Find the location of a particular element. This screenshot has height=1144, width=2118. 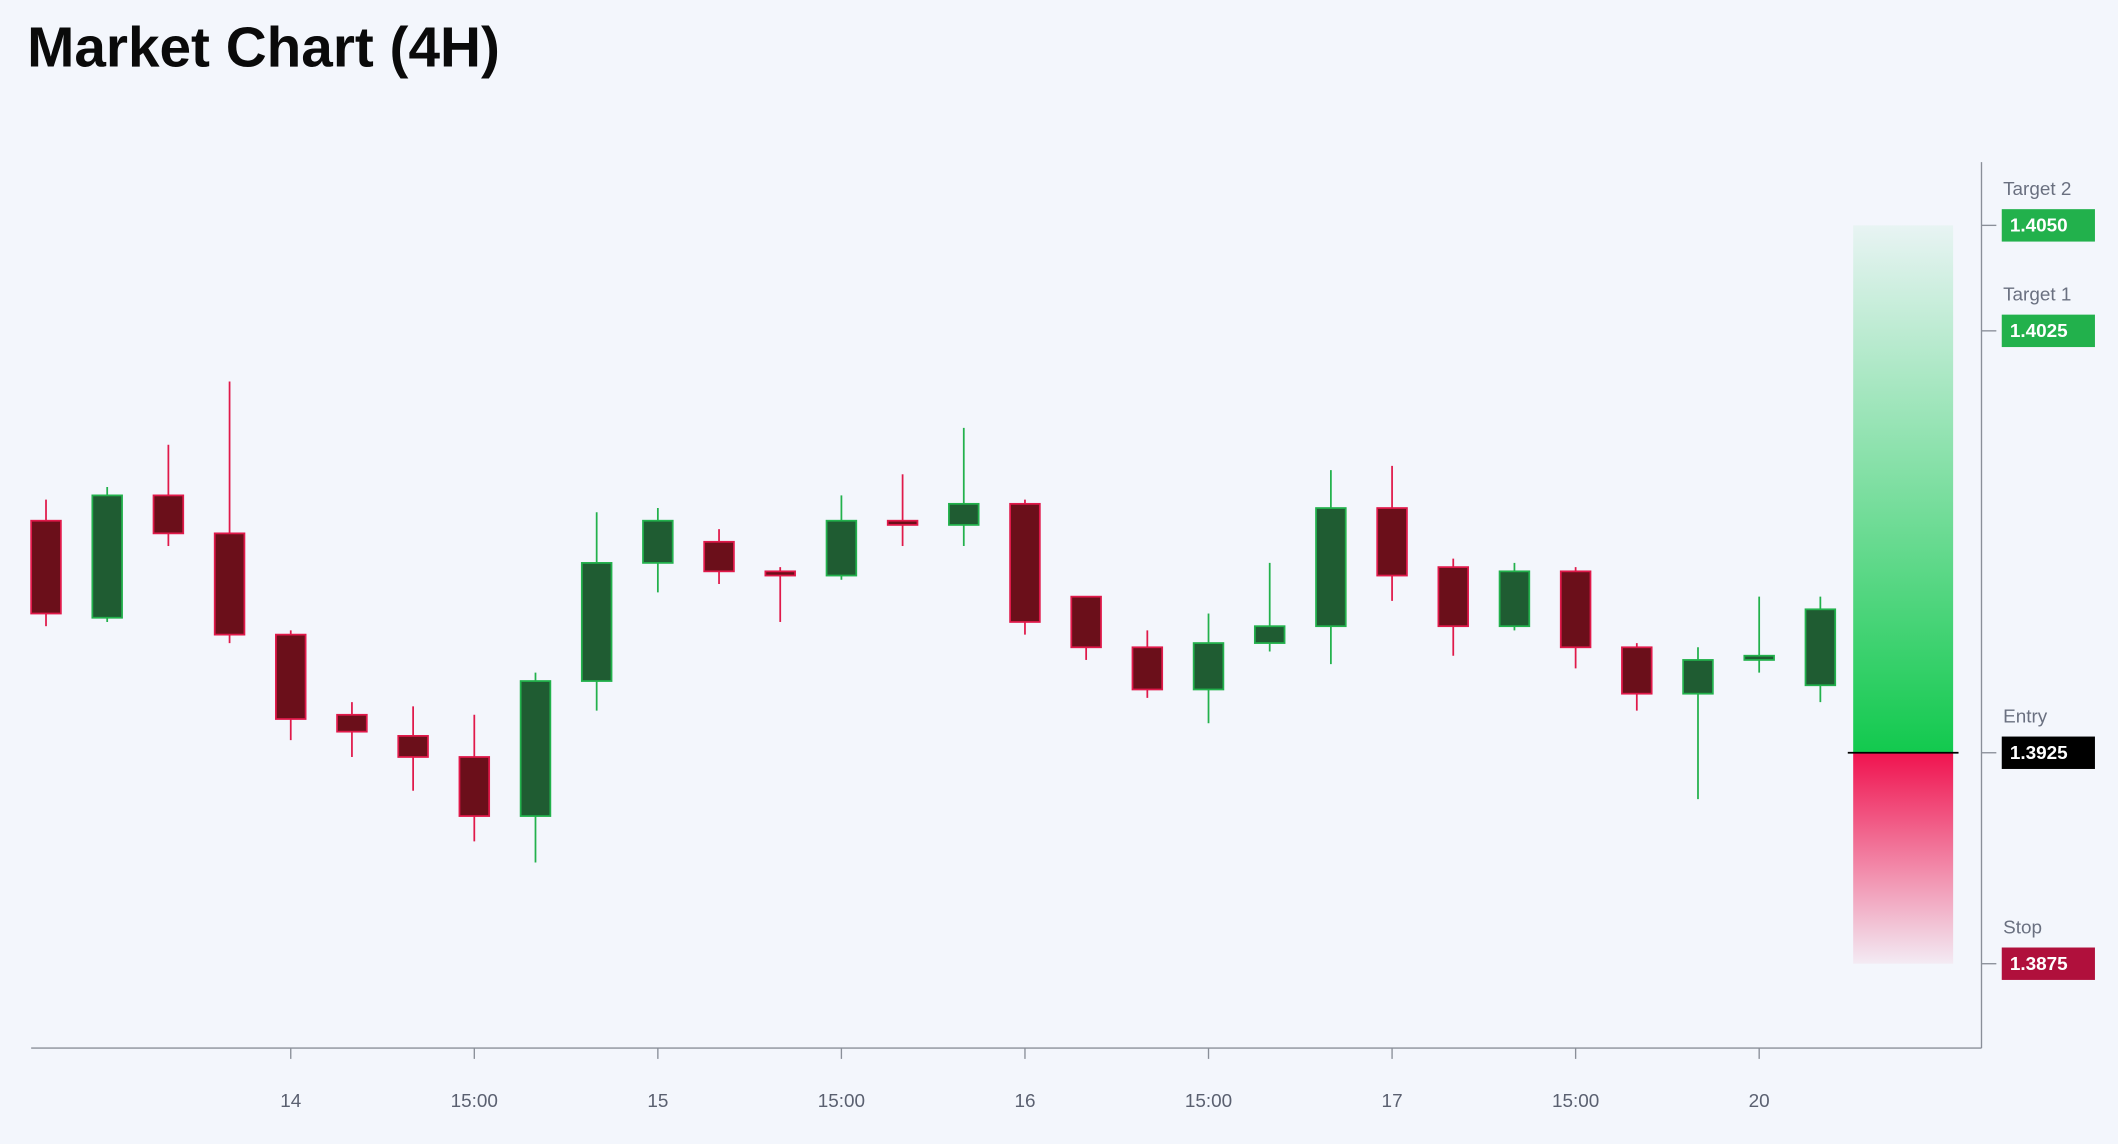

level-name: Stop is located at coordinates (2022, 928).